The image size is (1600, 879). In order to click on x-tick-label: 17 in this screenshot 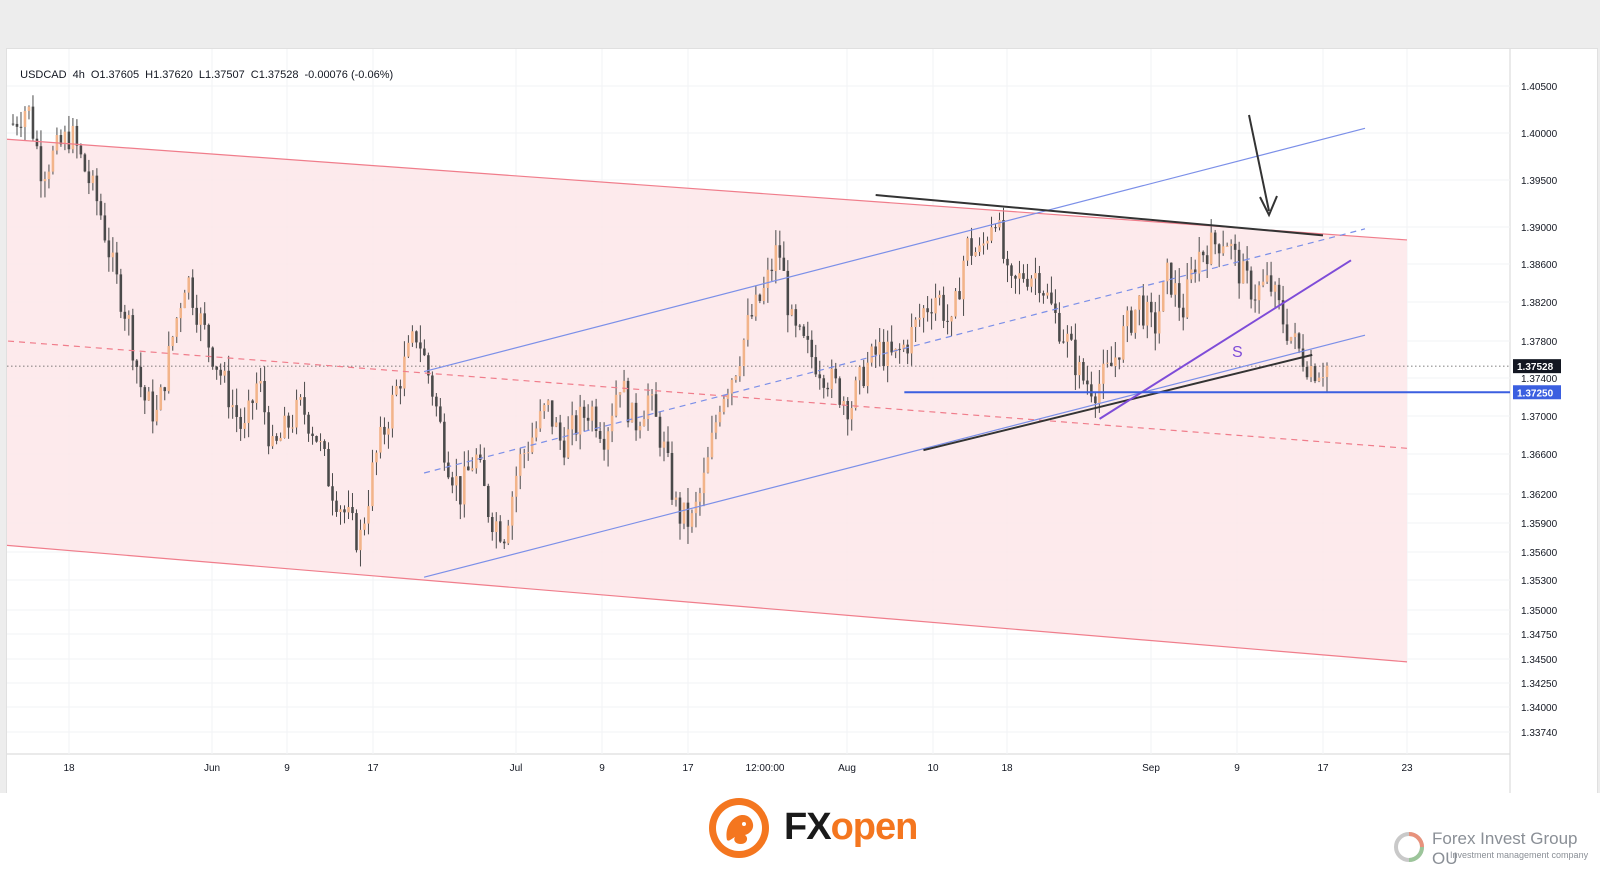, I will do `click(373, 768)`.